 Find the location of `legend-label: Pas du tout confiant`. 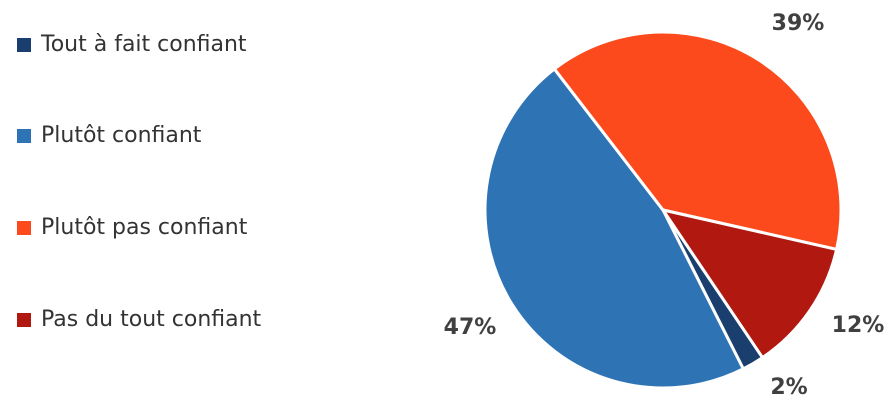

legend-label: Pas du tout confiant is located at coordinates (151, 319).